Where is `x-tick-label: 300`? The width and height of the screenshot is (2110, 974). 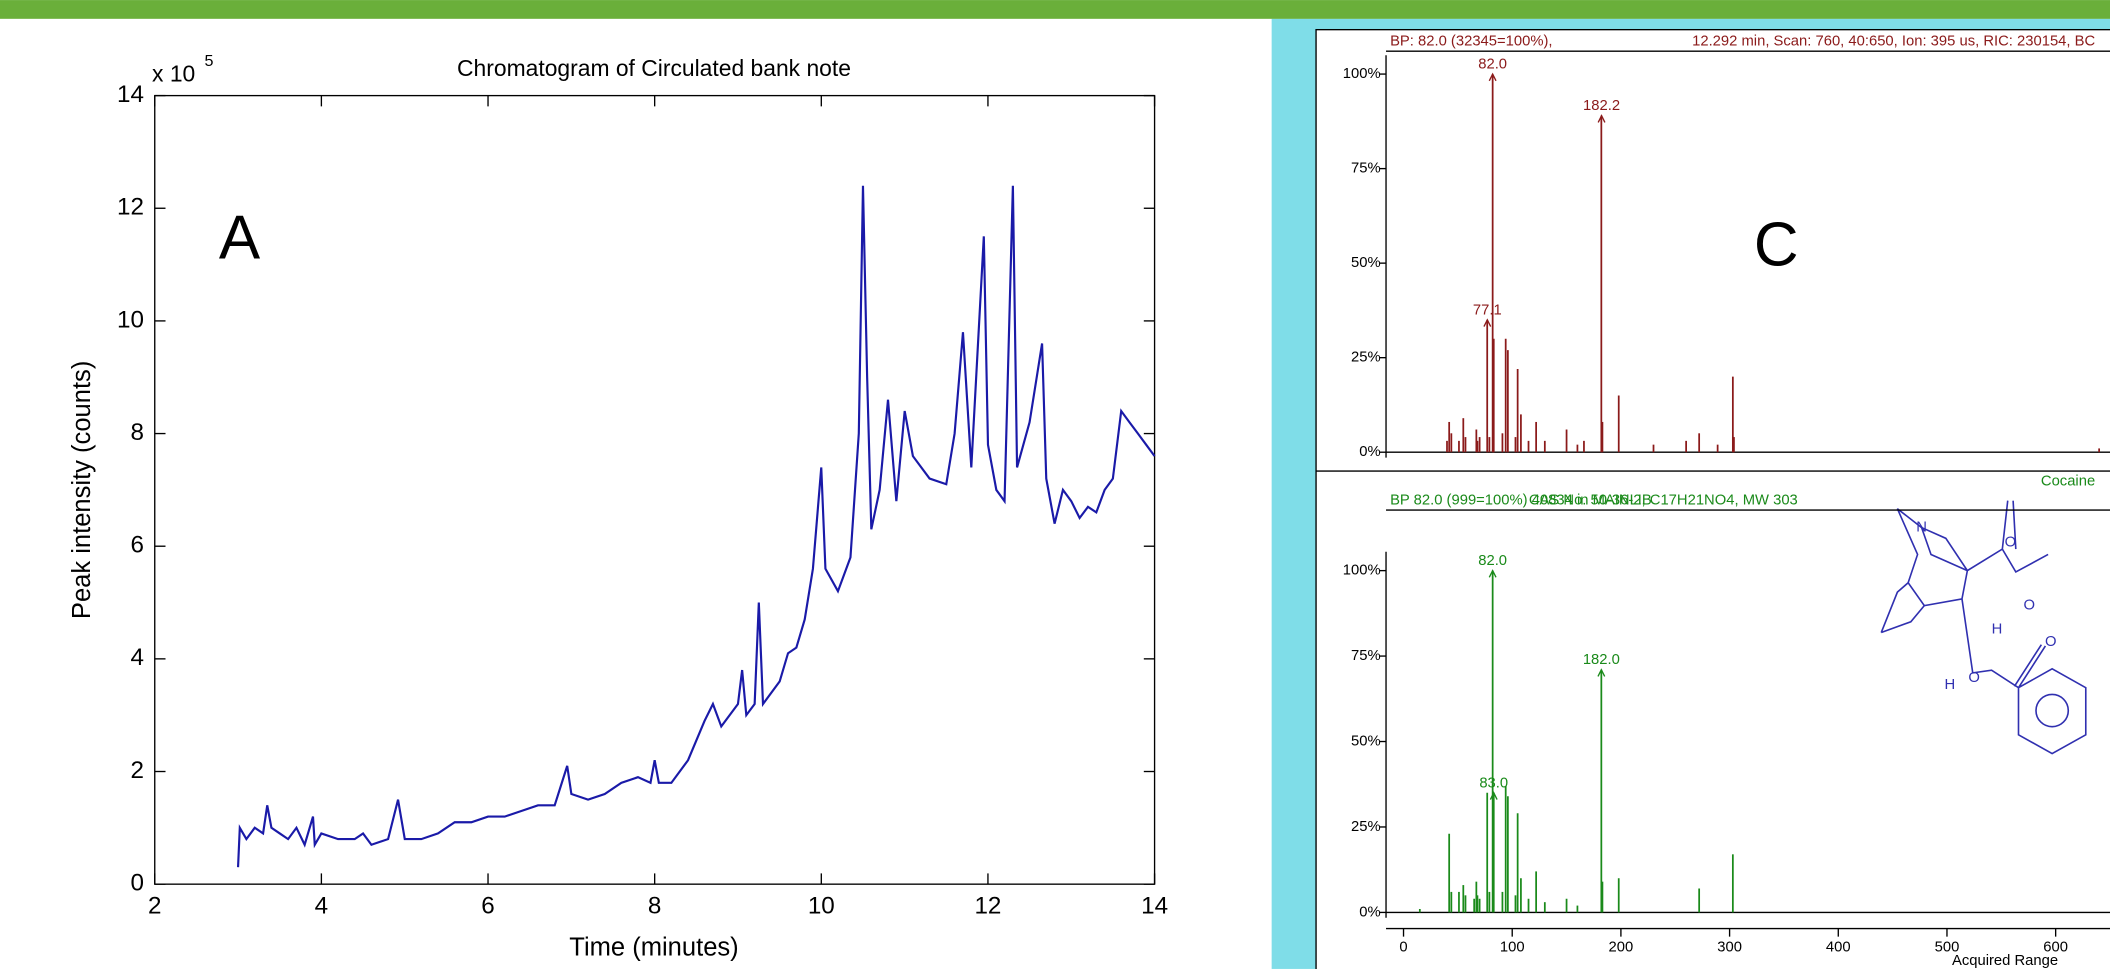
x-tick-label: 300 is located at coordinates (1729, 947).